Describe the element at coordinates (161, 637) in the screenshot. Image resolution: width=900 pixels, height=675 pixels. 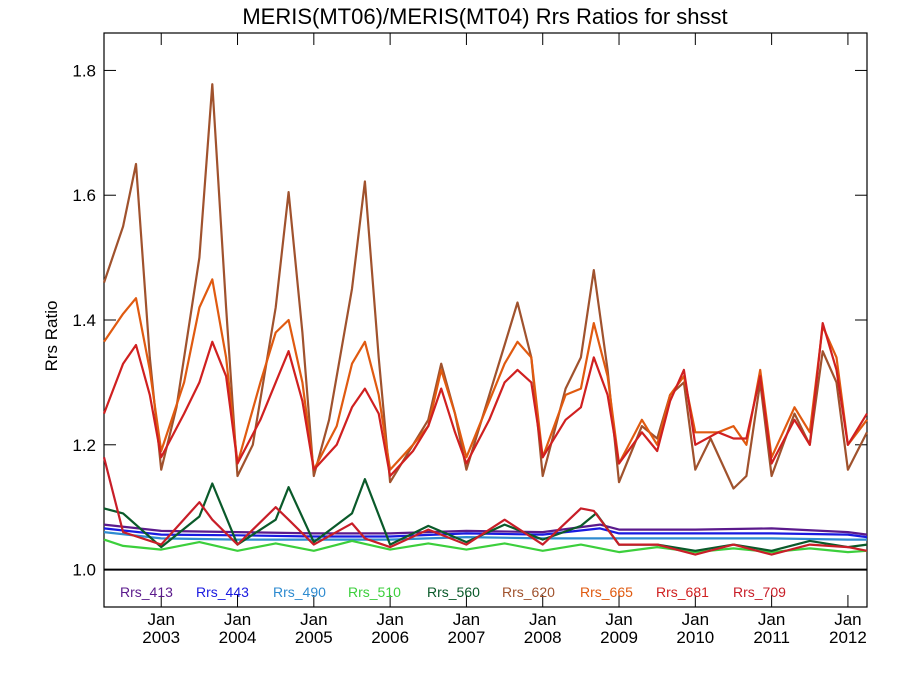
I see `x-tick-year-label: 2003` at that location.